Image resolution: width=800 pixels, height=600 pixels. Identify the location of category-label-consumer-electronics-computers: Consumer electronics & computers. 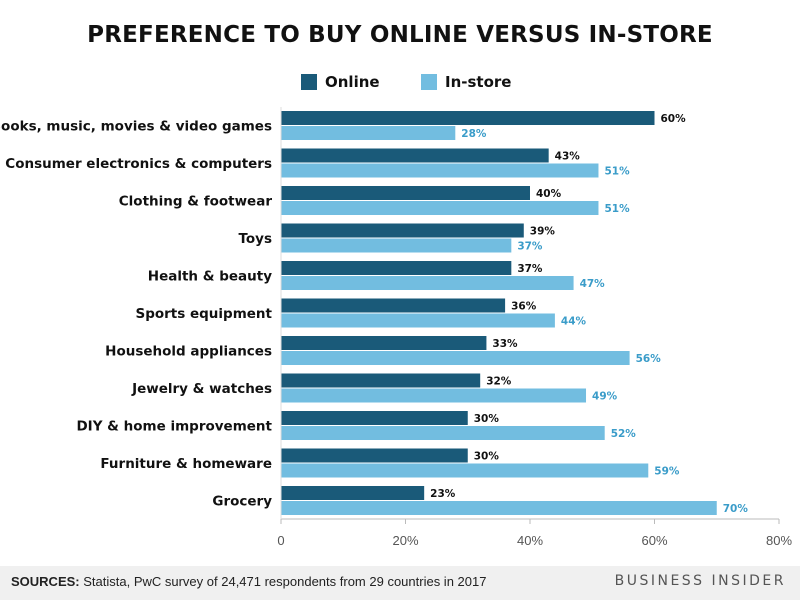
(138, 164).